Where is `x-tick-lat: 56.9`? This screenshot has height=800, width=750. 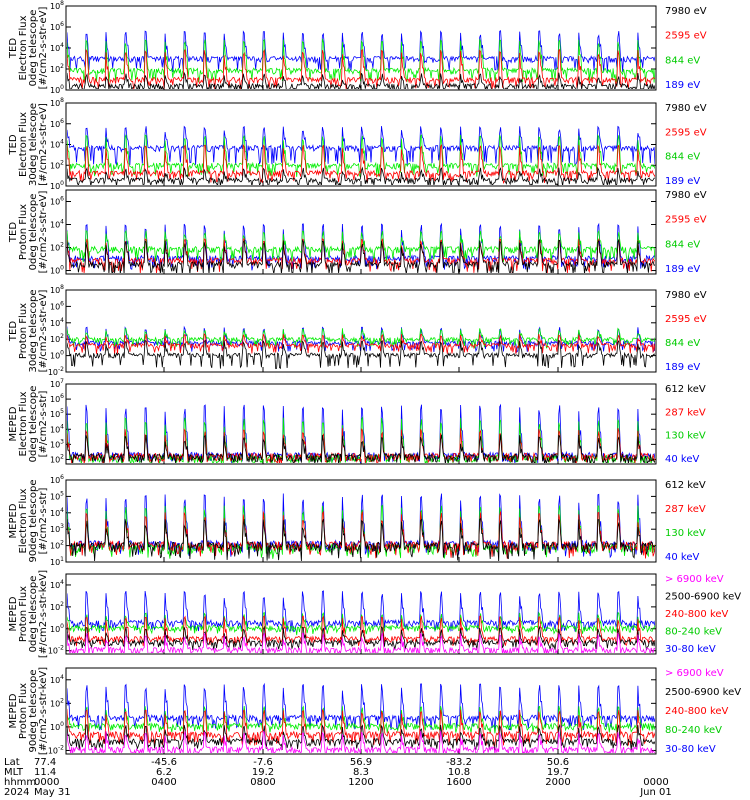
x-tick-lat: 56.9 is located at coordinates (361, 762).